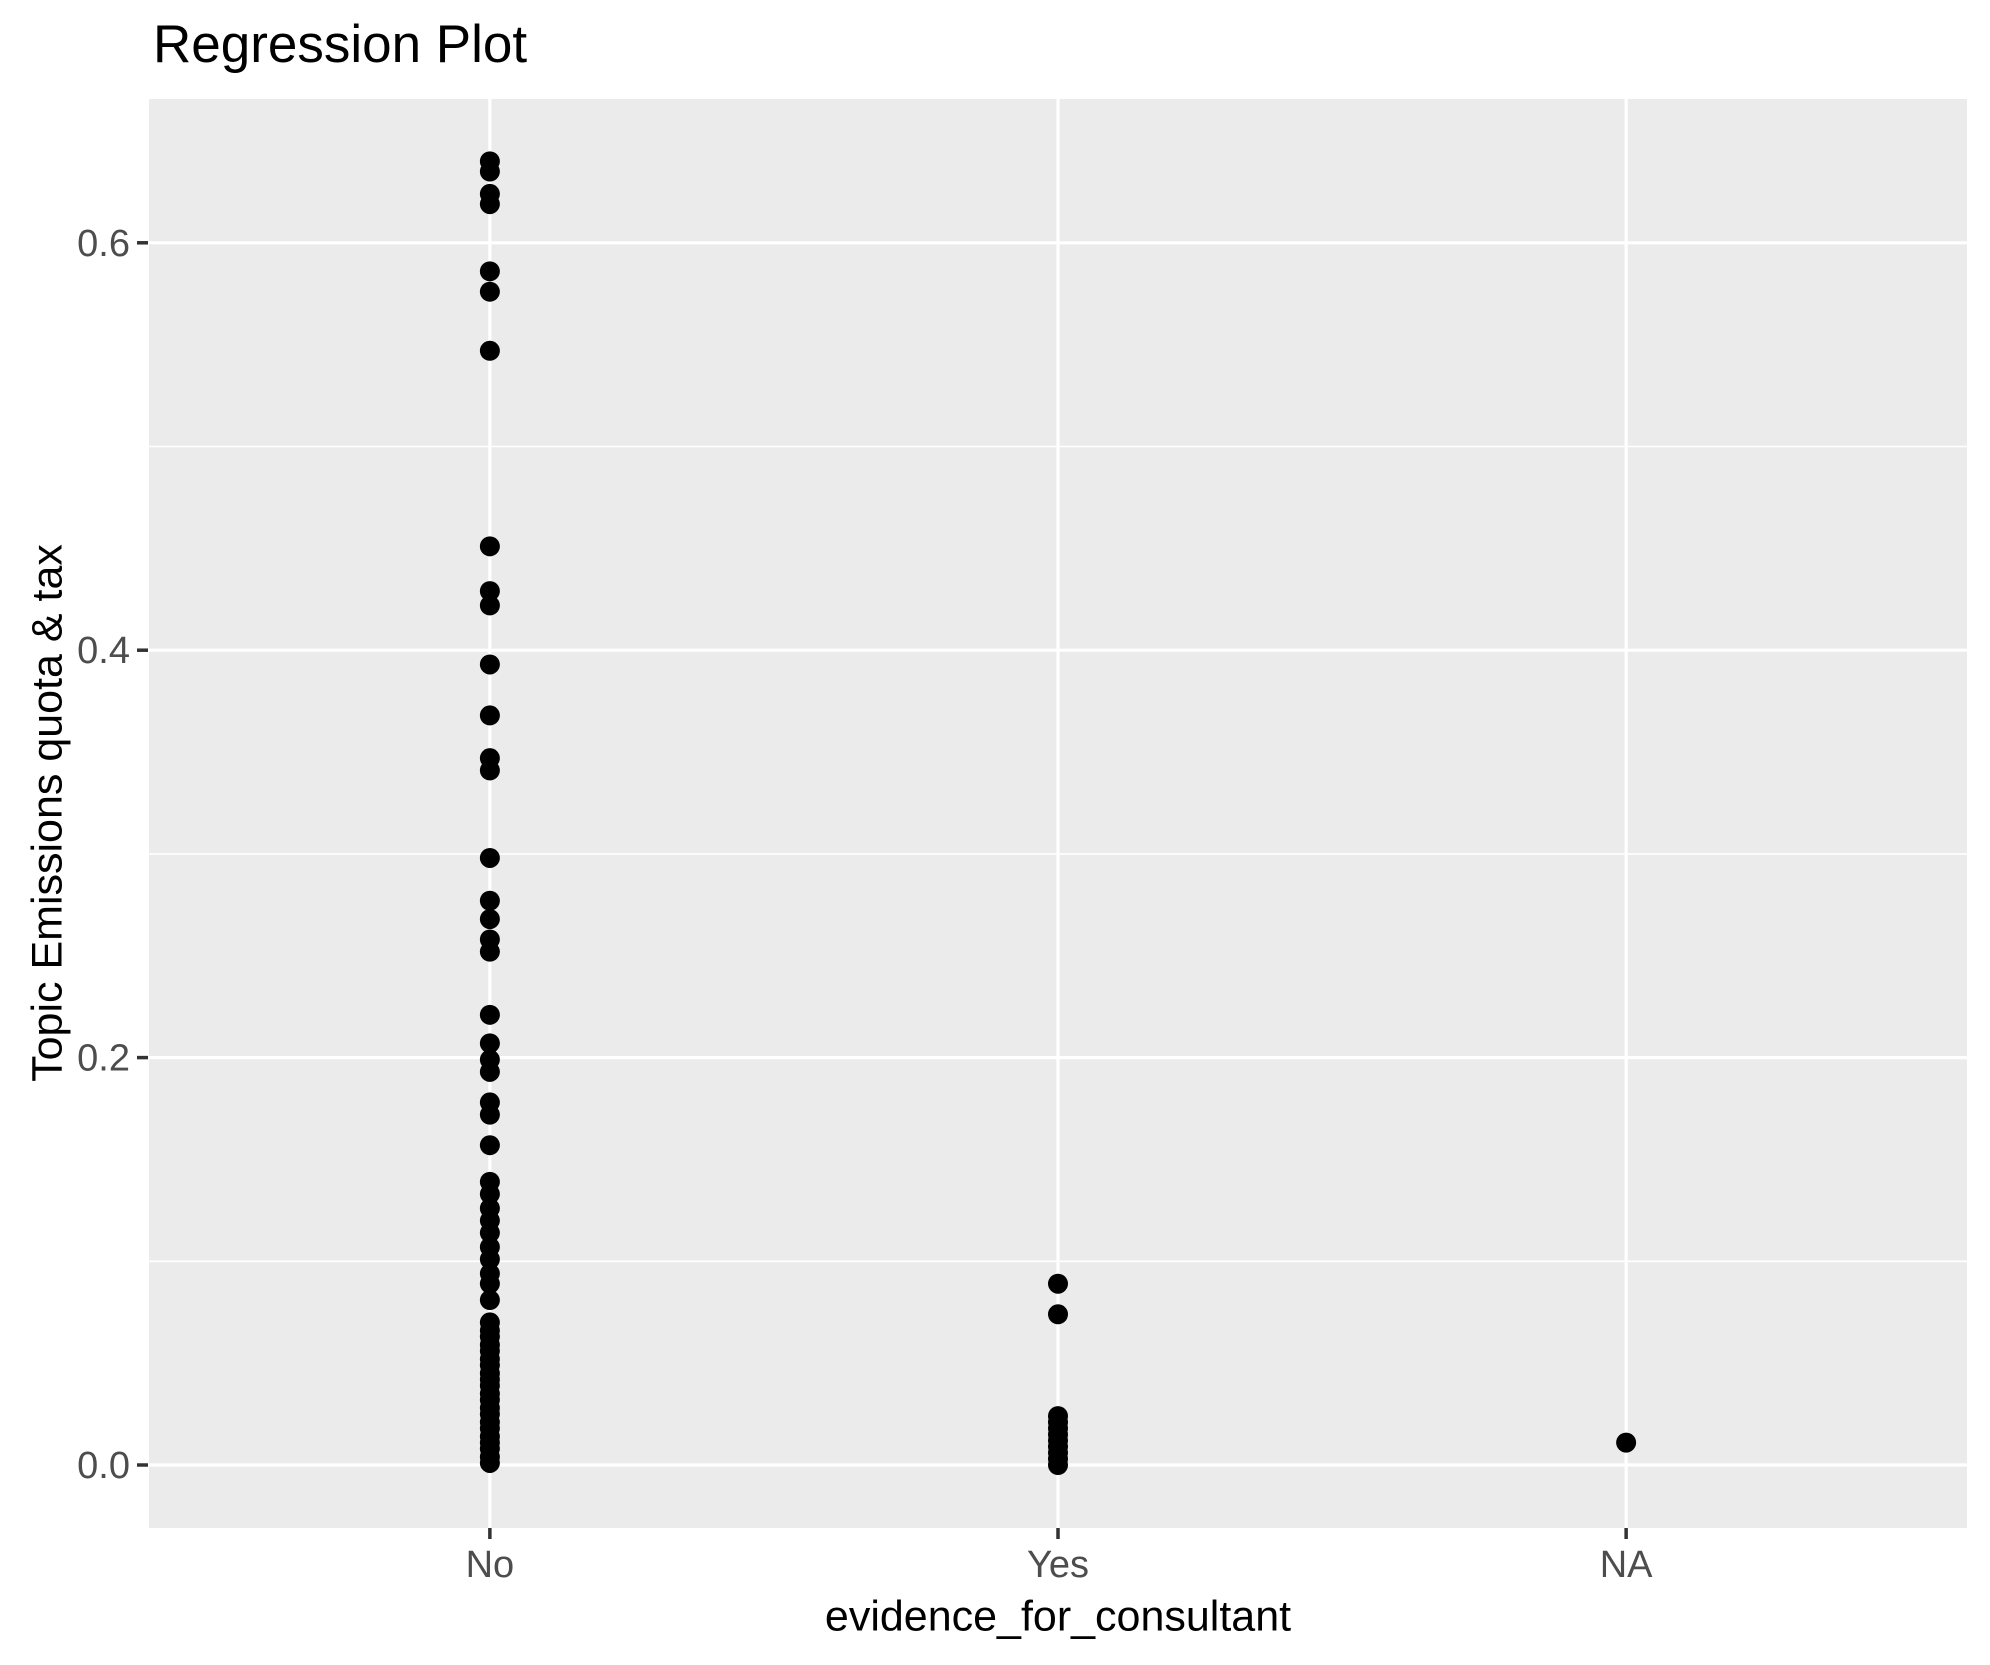 Image resolution: width=1990 pixels, height=1665 pixels. I want to click on y-axis-title: Topic Emissions quota & tax, so click(47, 813).